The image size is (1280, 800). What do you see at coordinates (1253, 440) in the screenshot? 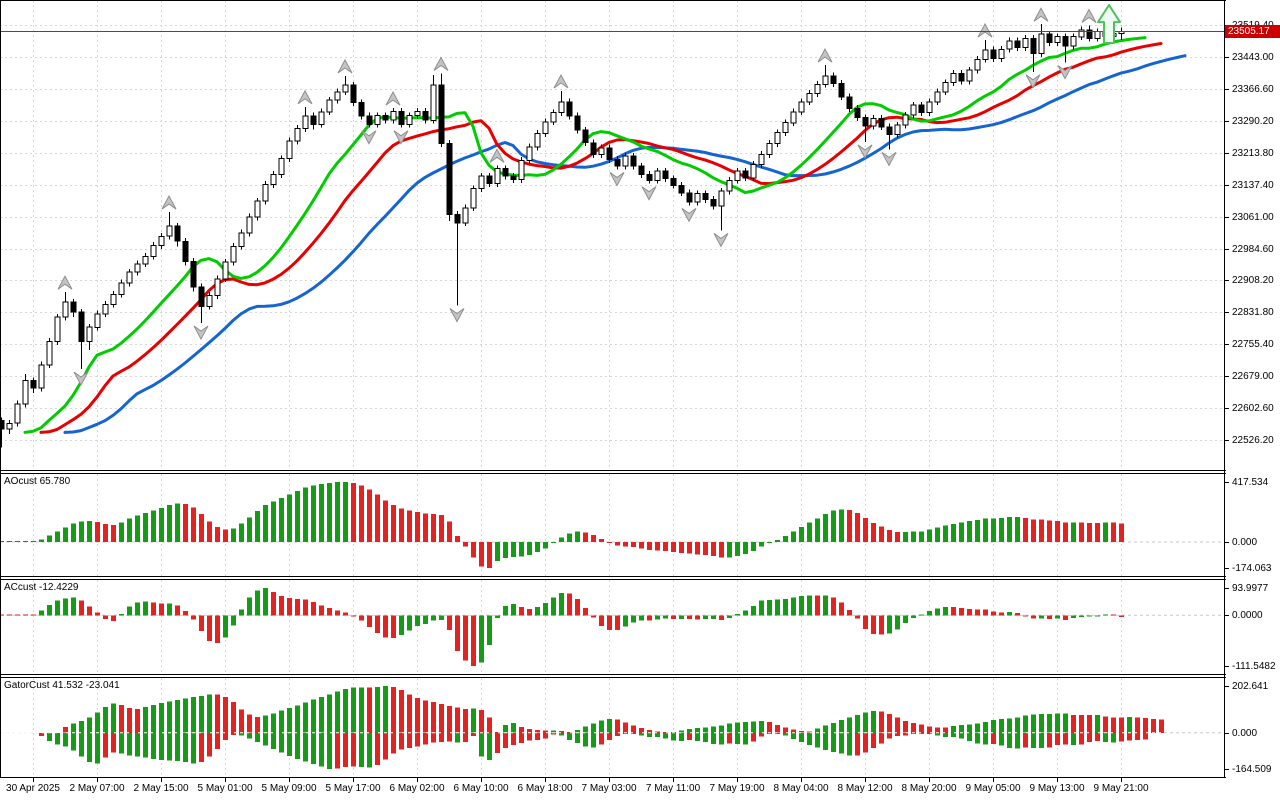
I see `price-axis-label: 22526.20` at bounding box center [1253, 440].